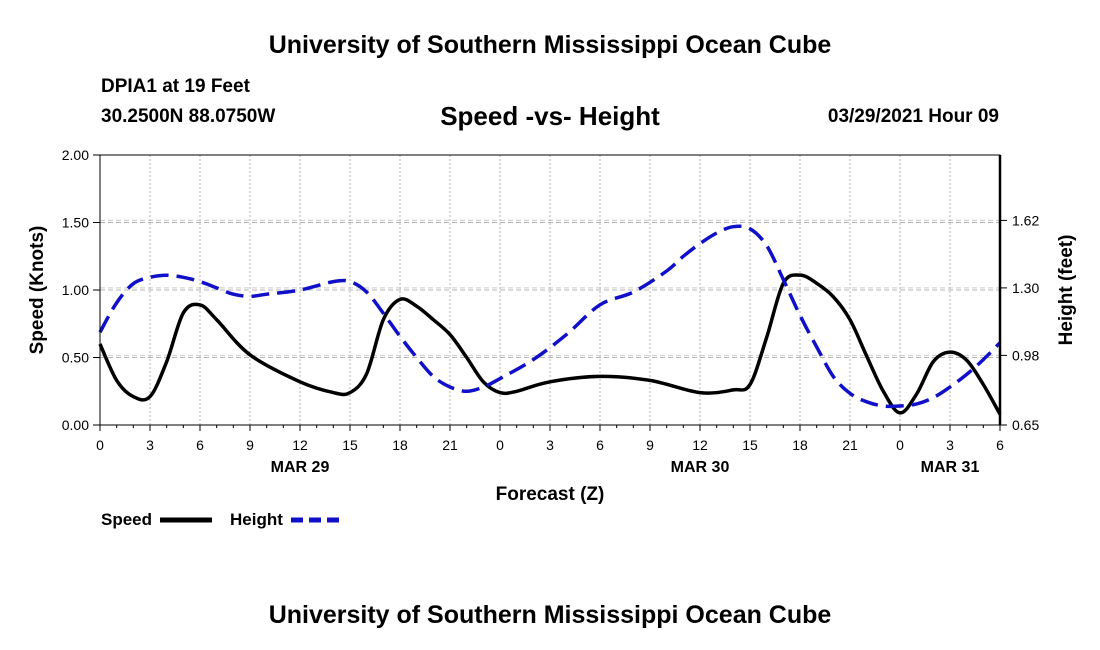  What do you see at coordinates (75, 155) in the screenshot?
I see `y-tick-label: 2.00` at bounding box center [75, 155].